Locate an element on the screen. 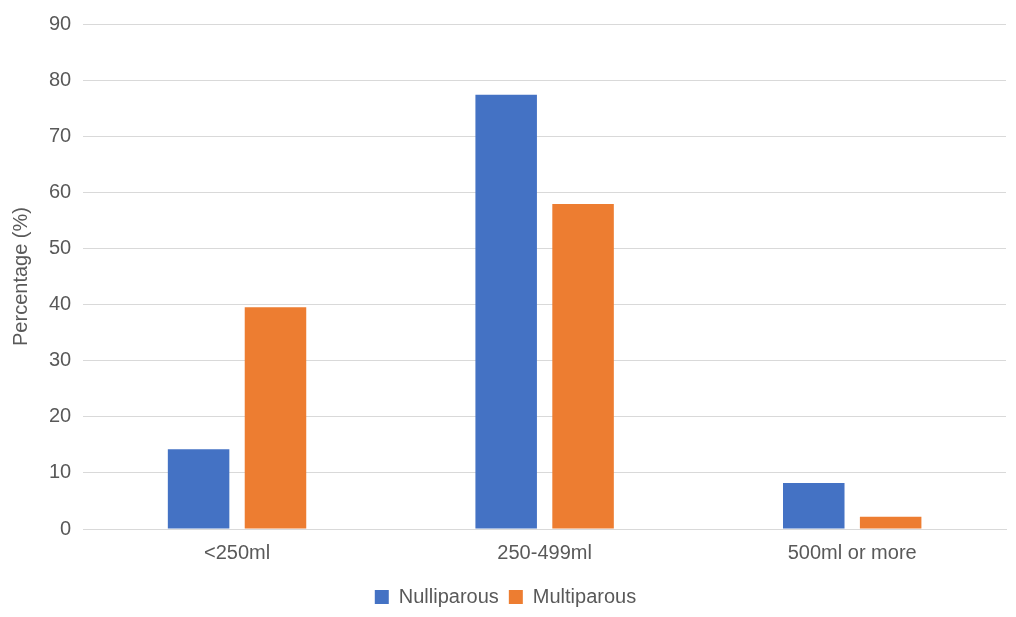 This screenshot has height=617, width=1016. x-tick-label: 500ml or more is located at coordinates (852, 551).